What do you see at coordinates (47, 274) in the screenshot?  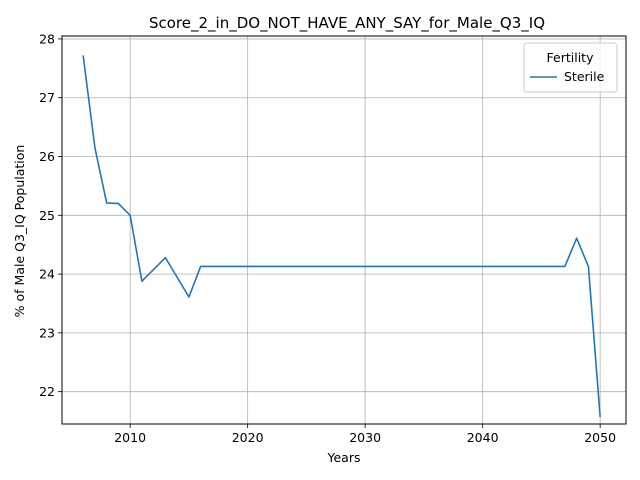 I see `y-tick-label: 24` at bounding box center [47, 274].